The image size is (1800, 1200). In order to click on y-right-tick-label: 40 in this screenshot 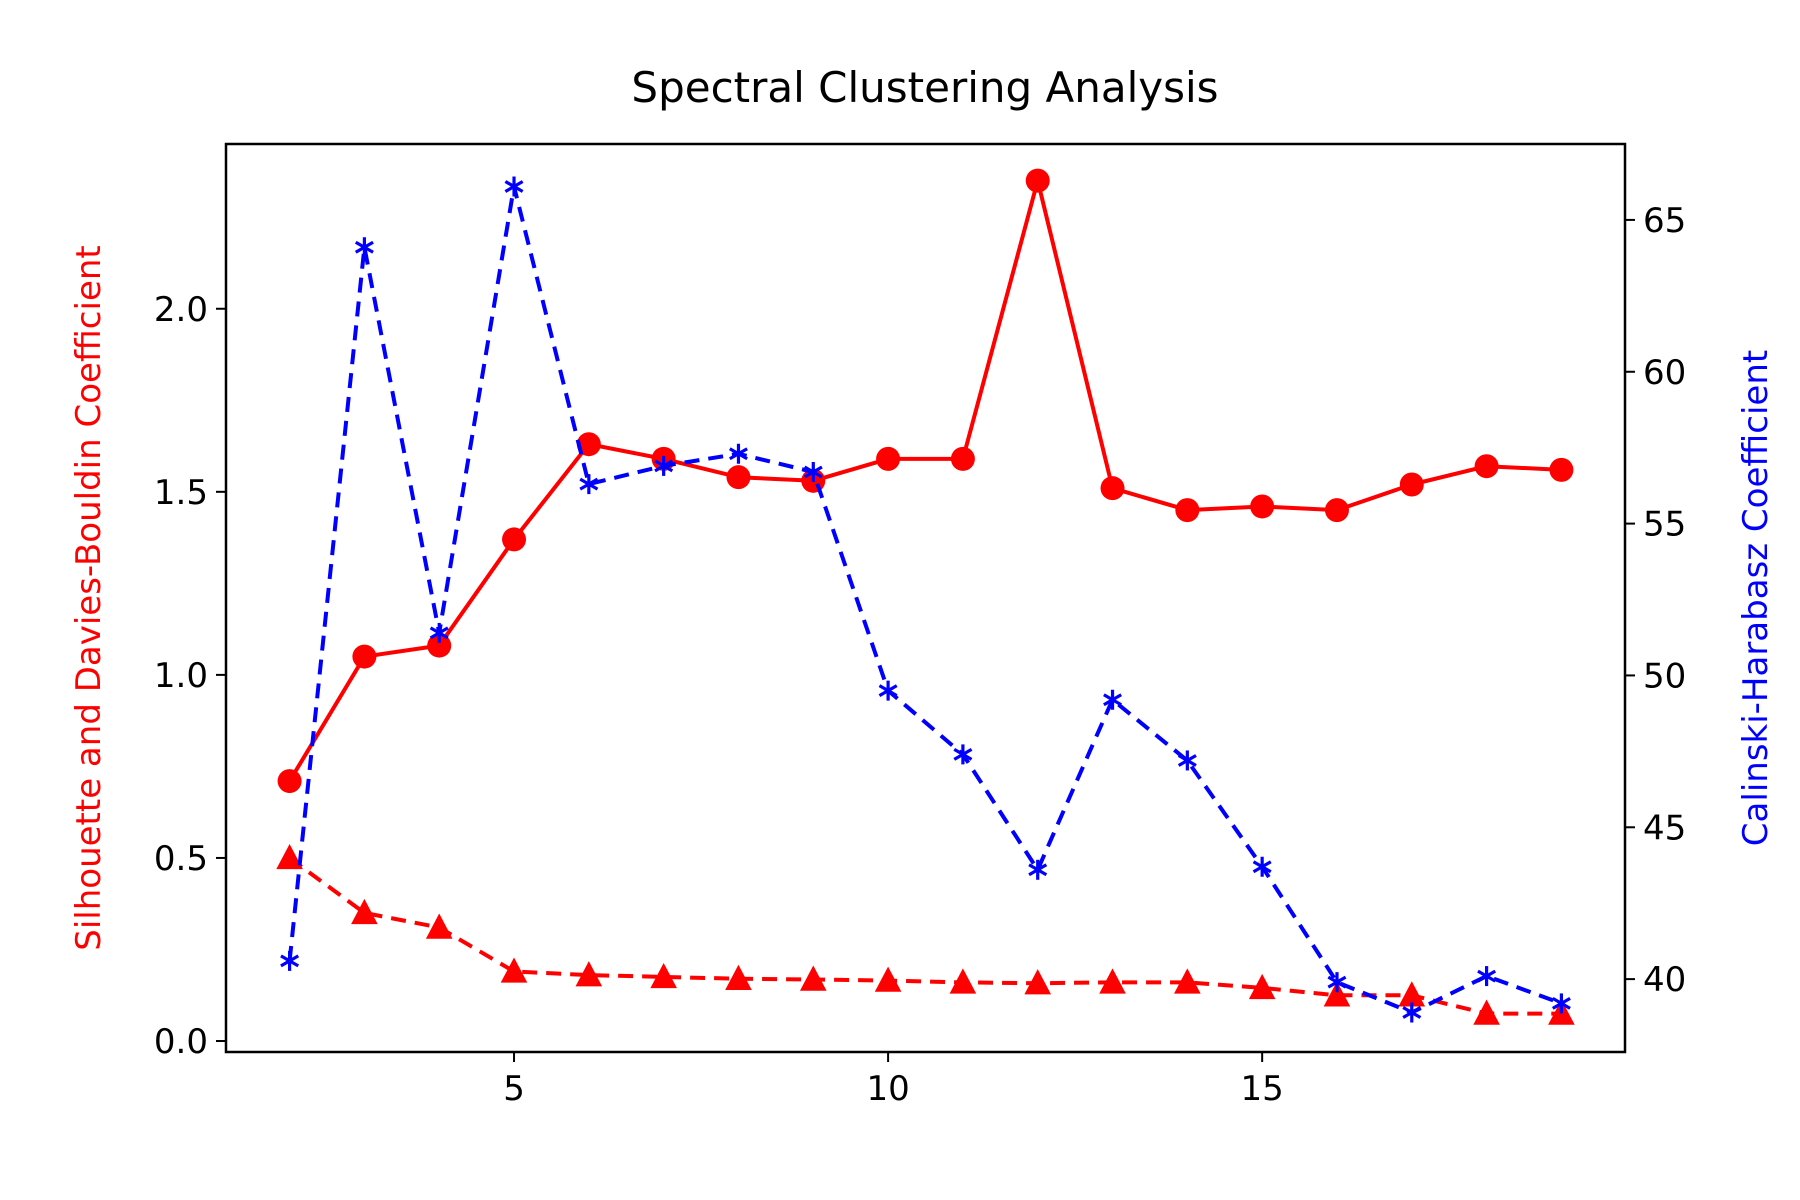, I will do `click(1664, 980)`.